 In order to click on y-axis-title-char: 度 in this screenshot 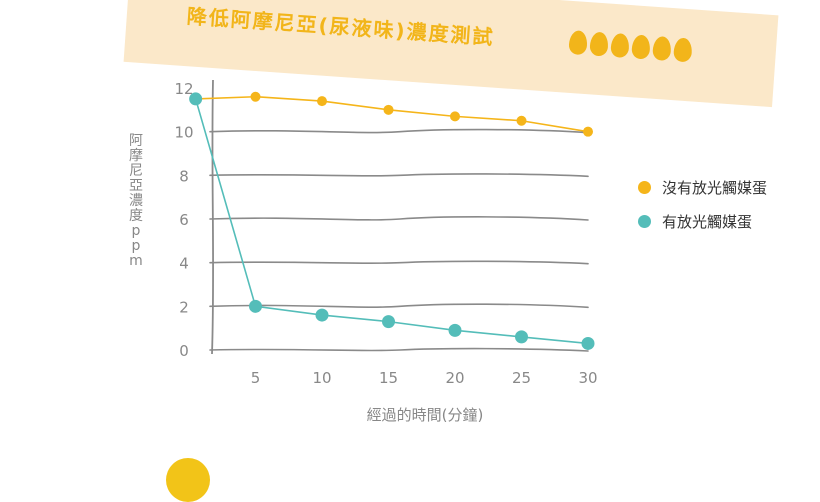, I will do `click(136, 216)`.